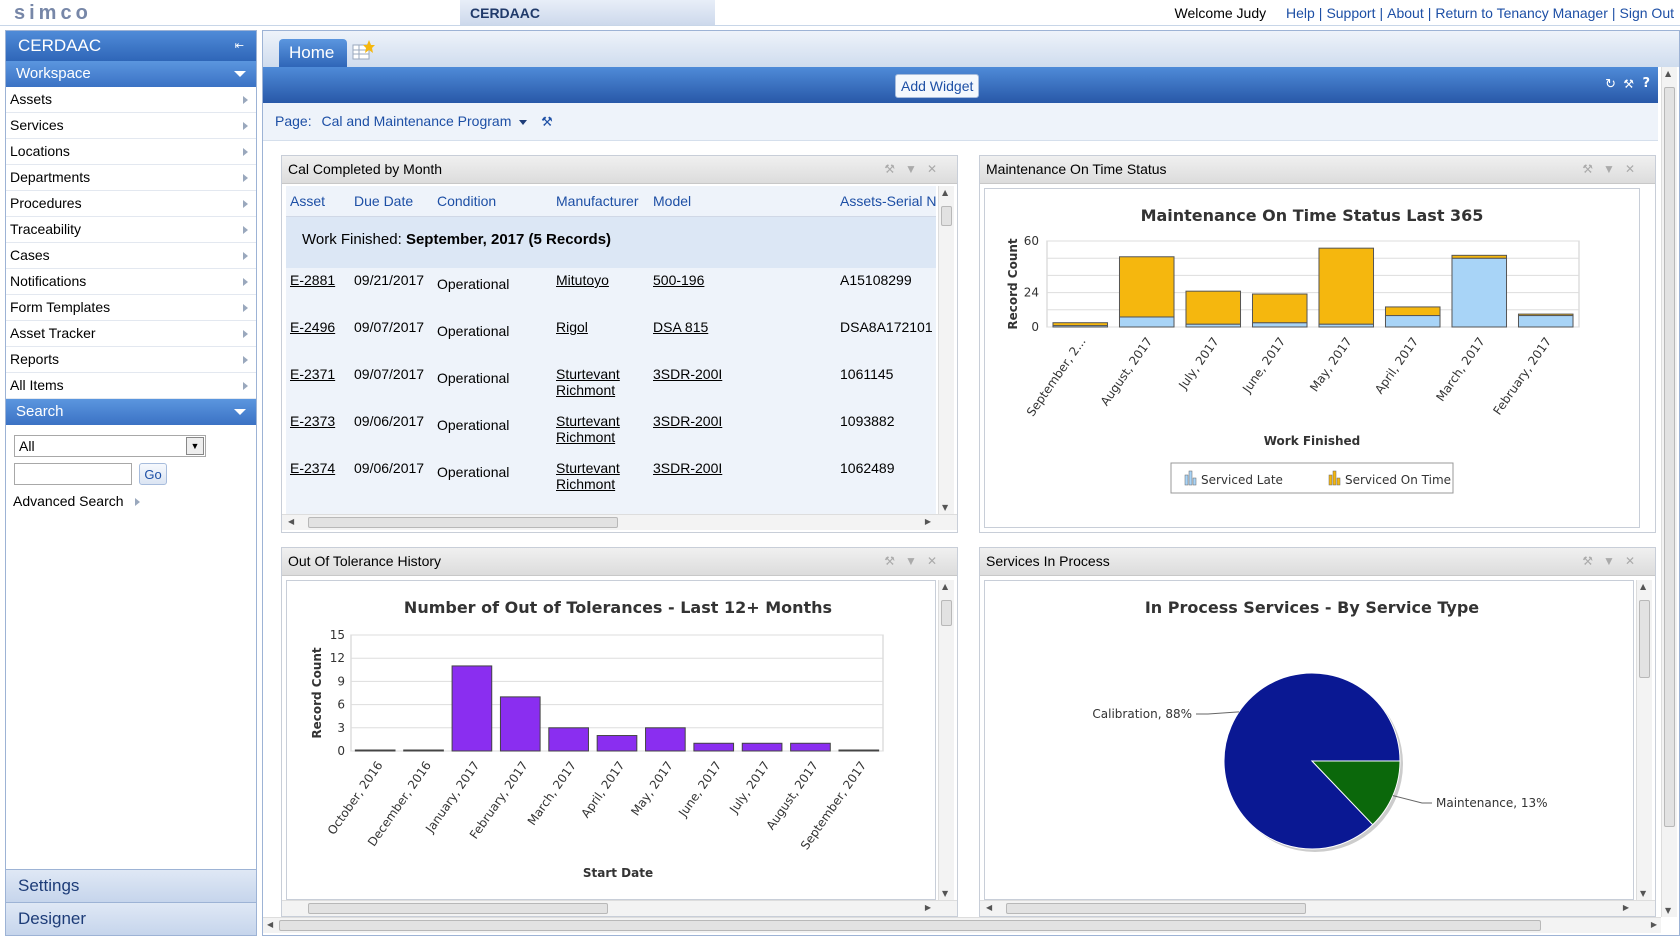  Describe the element at coordinates (679, 280) in the screenshot. I see `model-link: 500-196` at that location.